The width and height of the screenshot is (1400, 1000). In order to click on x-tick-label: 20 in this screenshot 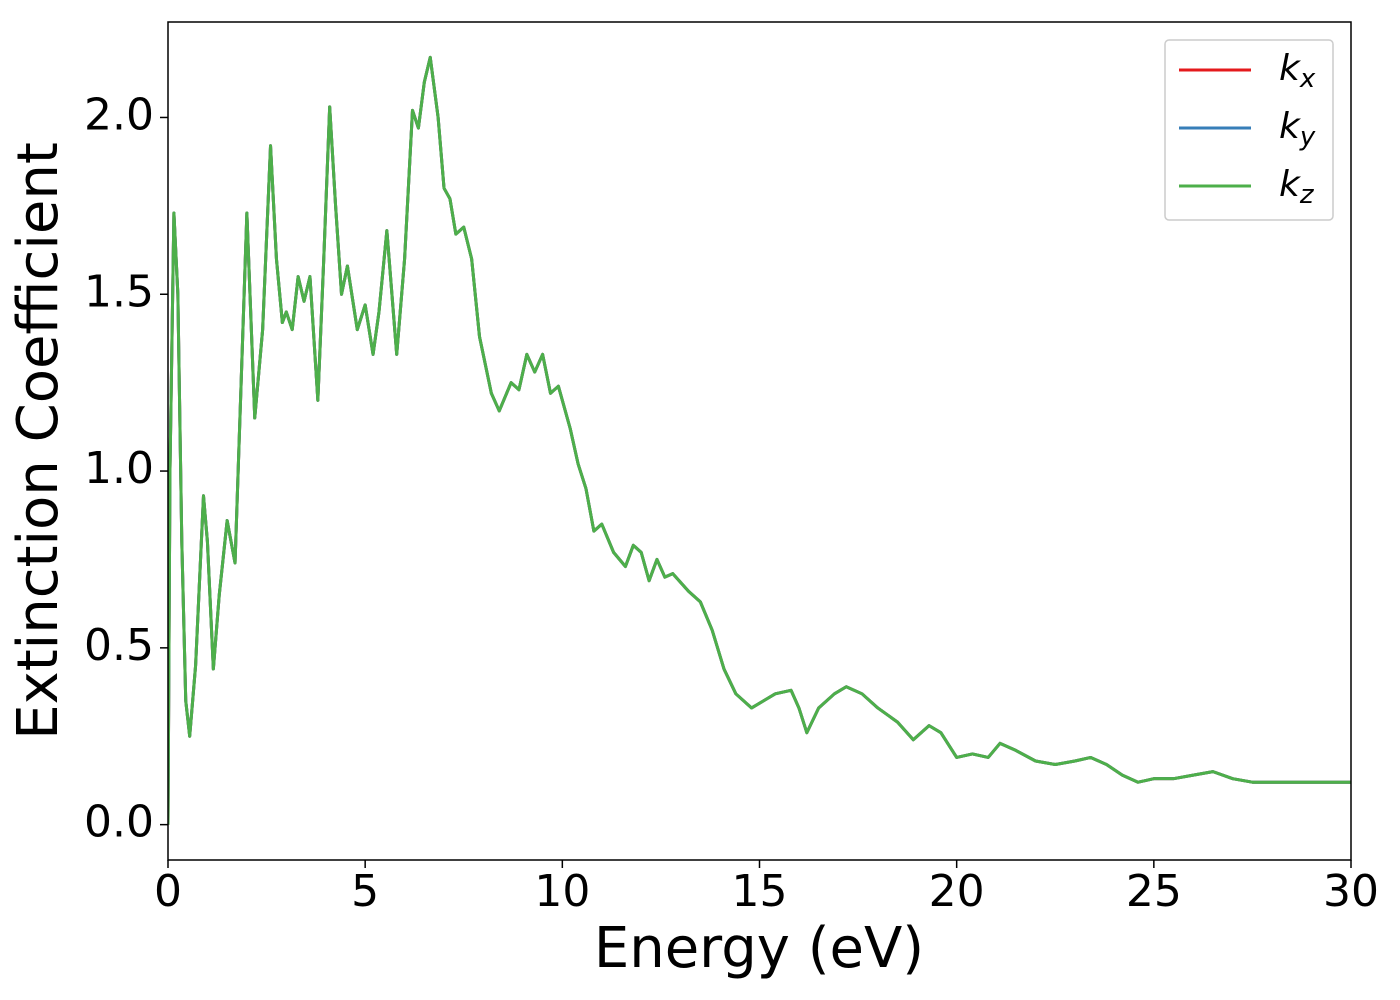, I will do `click(957, 891)`.